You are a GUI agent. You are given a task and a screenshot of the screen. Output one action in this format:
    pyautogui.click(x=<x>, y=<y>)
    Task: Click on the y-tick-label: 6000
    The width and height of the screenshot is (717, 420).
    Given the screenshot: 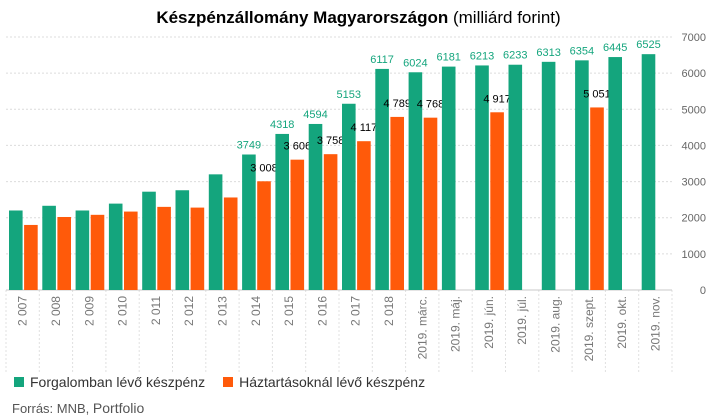 What is the action you would take?
    pyautogui.click(x=694, y=74)
    